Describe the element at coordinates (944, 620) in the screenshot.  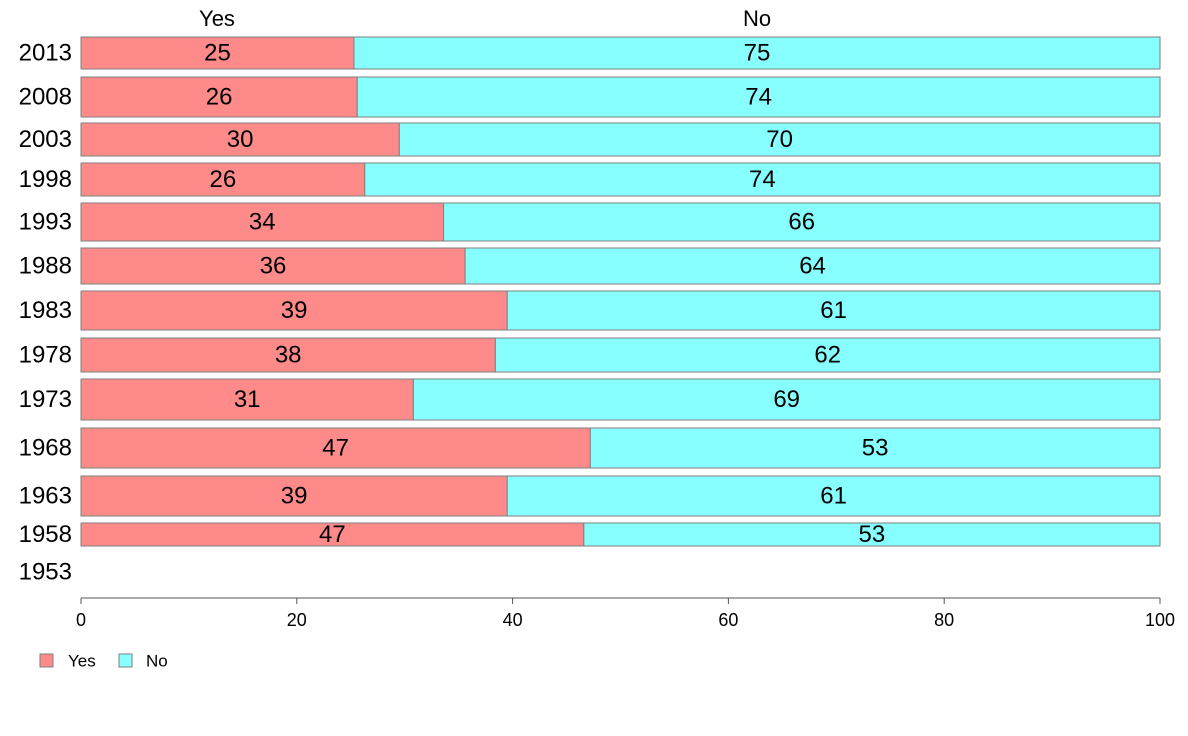
I see `x-tick-label: 80` at that location.